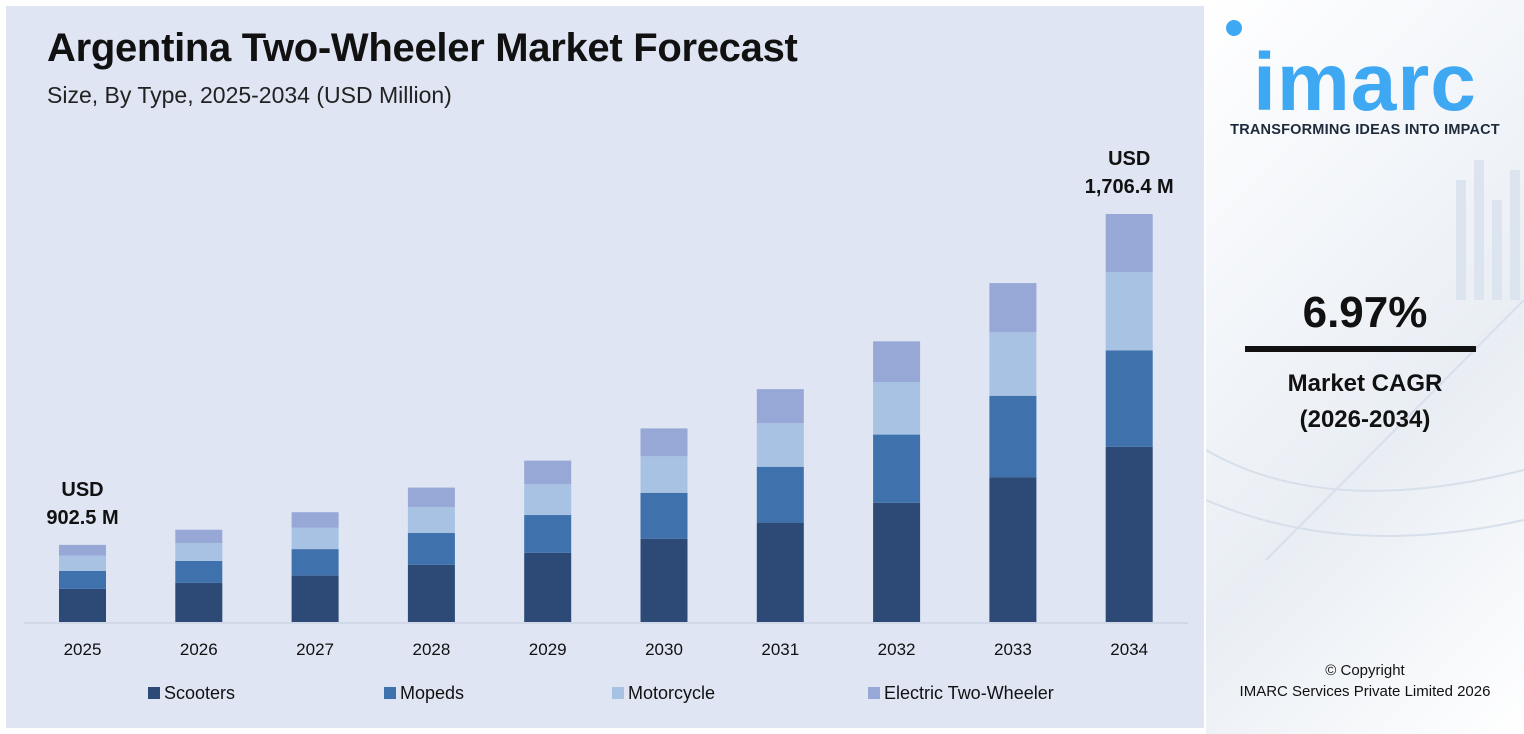 This screenshot has height=734, width=1524. What do you see at coordinates (1365, 360) in the screenshot?
I see `background-chart-decoration` at bounding box center [1365, 360].